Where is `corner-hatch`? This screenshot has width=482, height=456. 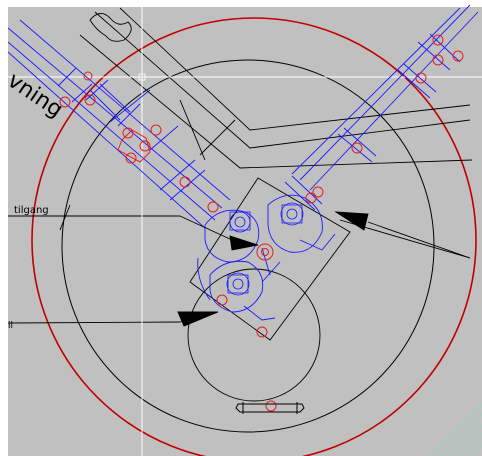 corner-hatch is located at coordinates (455, 429).